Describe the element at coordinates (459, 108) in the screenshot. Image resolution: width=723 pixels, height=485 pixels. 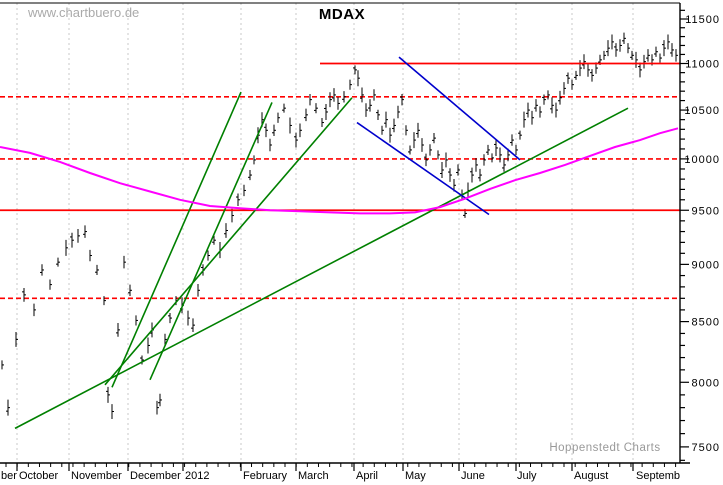
I see `trendline-downtrend-april-july` at that location.